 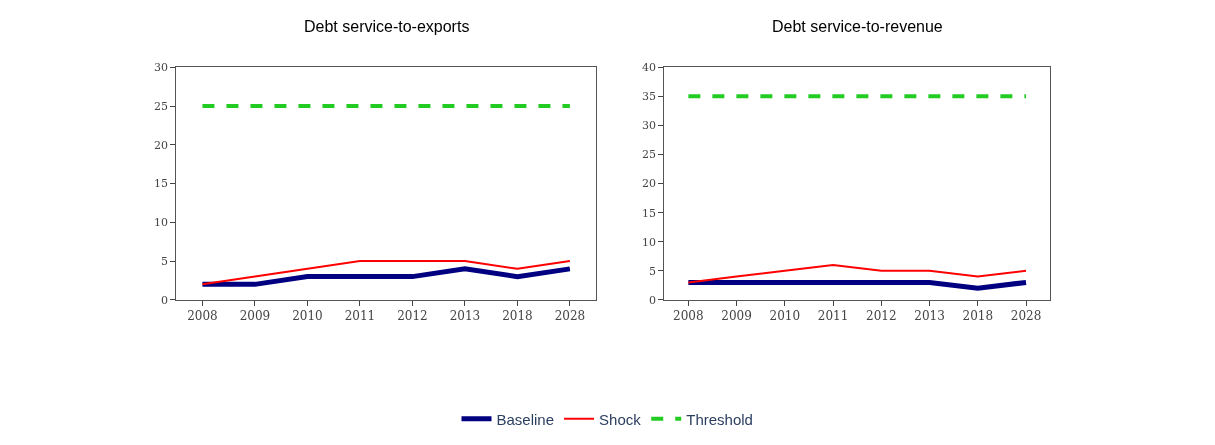 I want to click on chart-title: Debt service-to-exports, so click(x=387, y=26).